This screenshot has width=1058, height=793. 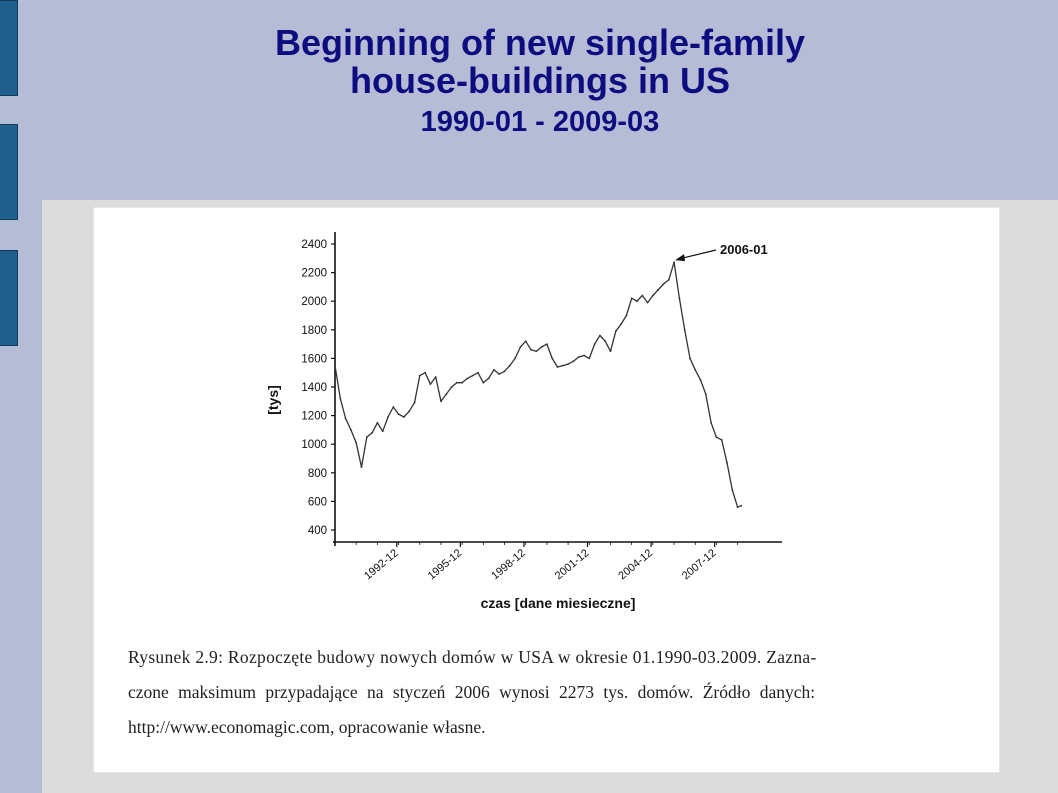 What do you see at coordinates (445, 564) in the screenshot?
I see `x-tick-label: 1995-12` at bounding box center [445, 564].